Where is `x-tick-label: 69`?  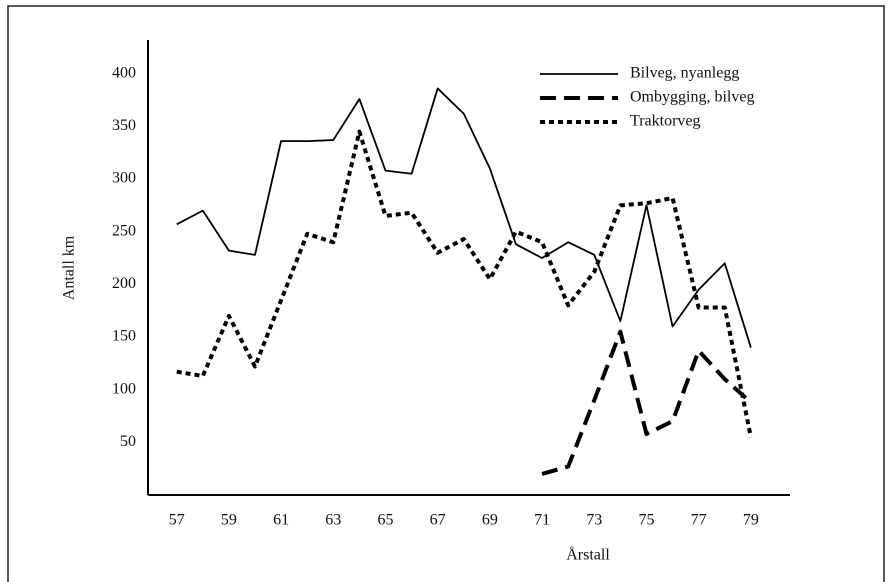 x-tick-label: 69 is located at coordinates (490, 520).